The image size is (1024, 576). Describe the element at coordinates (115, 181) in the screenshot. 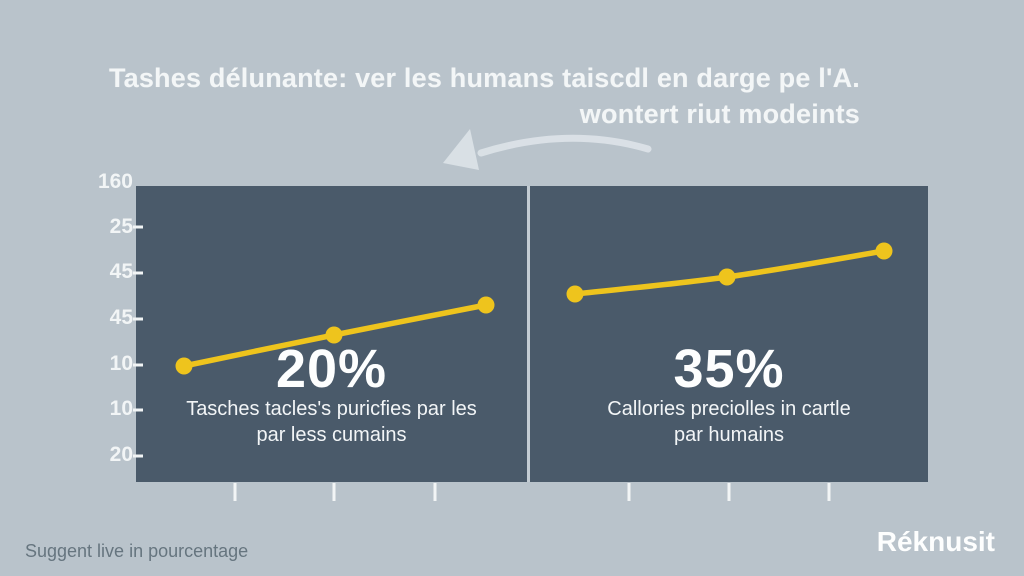

I see `y-axis-label: 160` at that location.